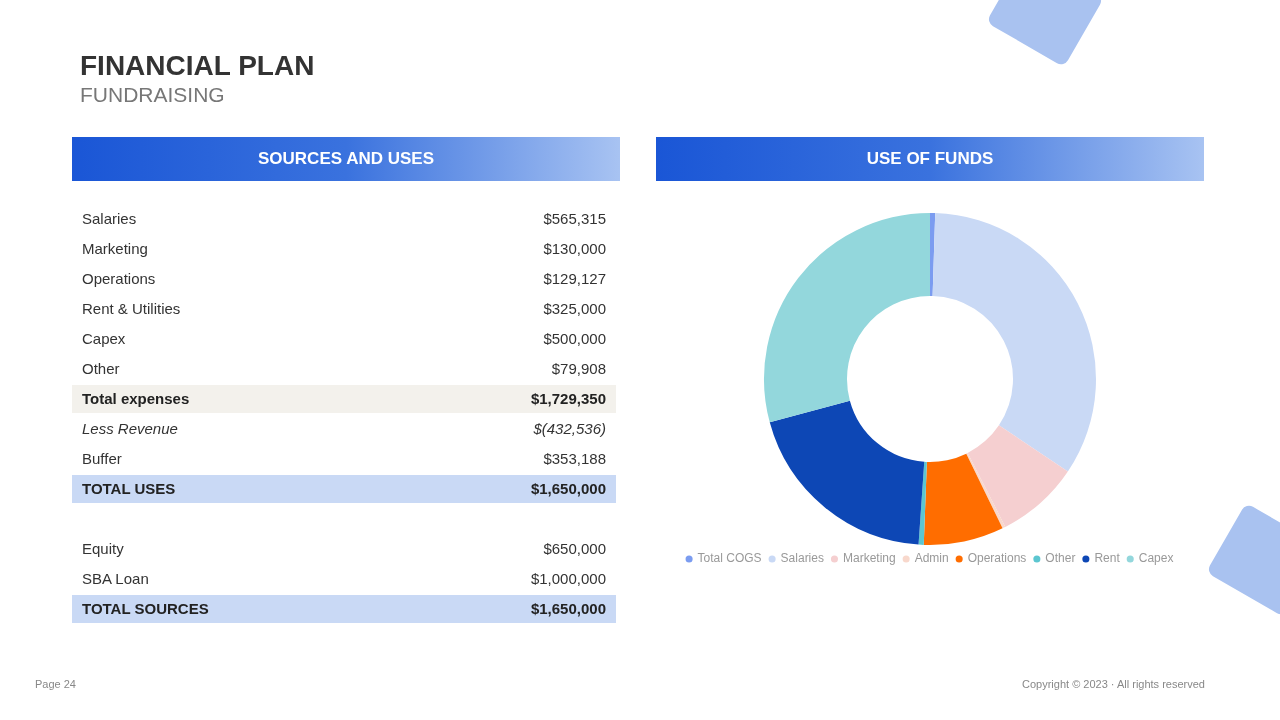 The image size is (1280, 720). What do you see at coordinates (802, 558) in the screenshot?
I see `legend-label: Salaries` at bounding box center [802, 558].